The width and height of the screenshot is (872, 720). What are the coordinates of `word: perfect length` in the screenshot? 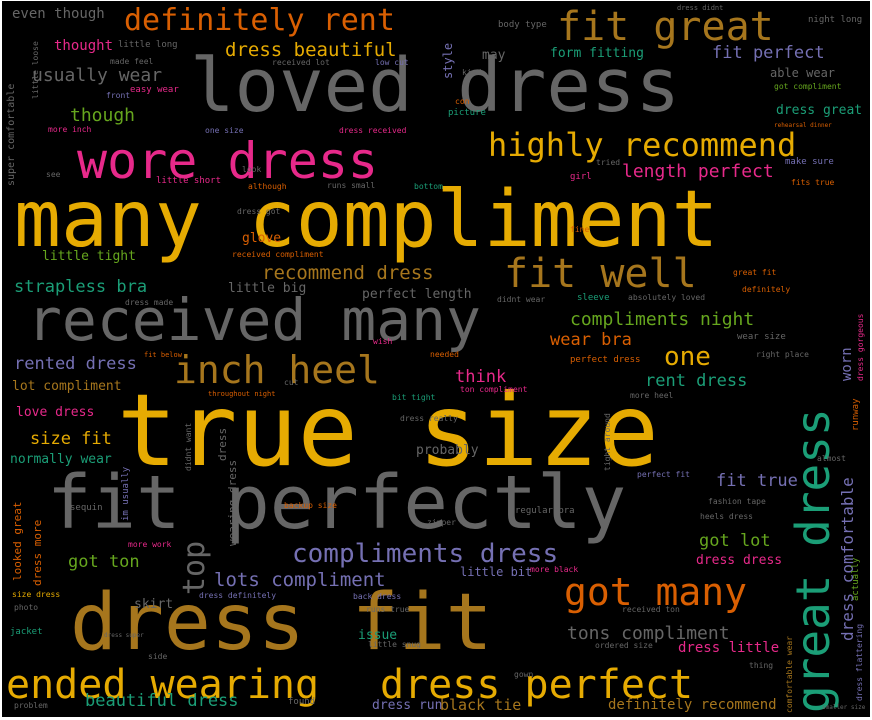 It's located at (417, 294).